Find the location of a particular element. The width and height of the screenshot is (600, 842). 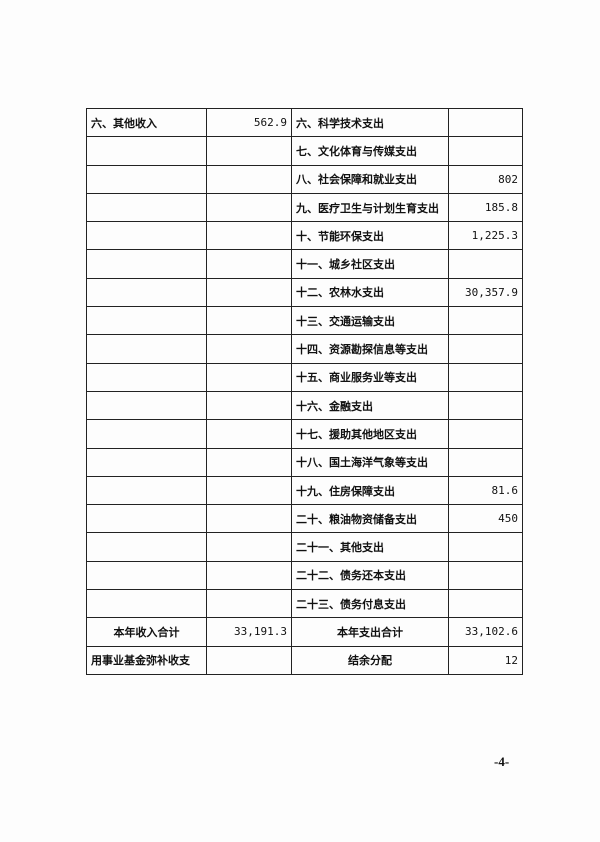

expense-item: 十八、国土海洋气象等支出 is located at coordinates (370, 462).